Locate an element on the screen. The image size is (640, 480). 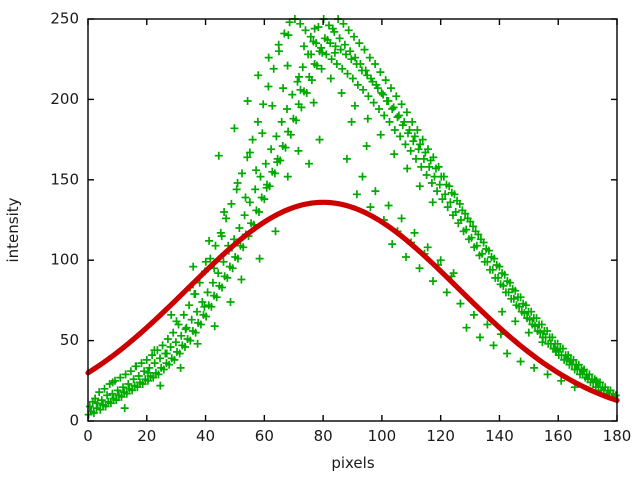
y-axis-title: intensity is located at coordinates (13, 229).